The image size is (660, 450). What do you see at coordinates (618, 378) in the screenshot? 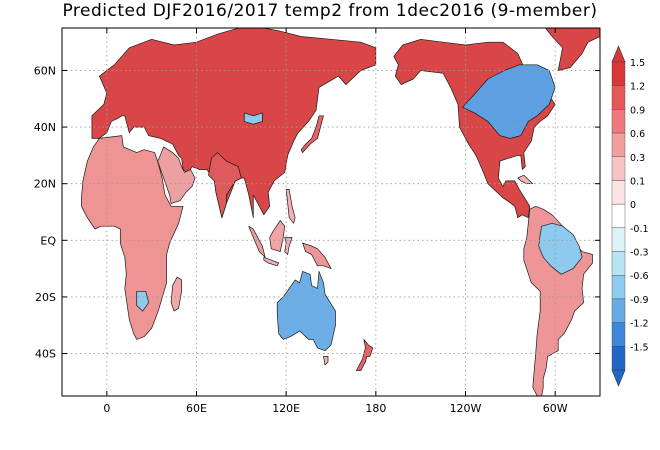
I see `colorbar-bottom-arrow` at bounding box center [618, 378].